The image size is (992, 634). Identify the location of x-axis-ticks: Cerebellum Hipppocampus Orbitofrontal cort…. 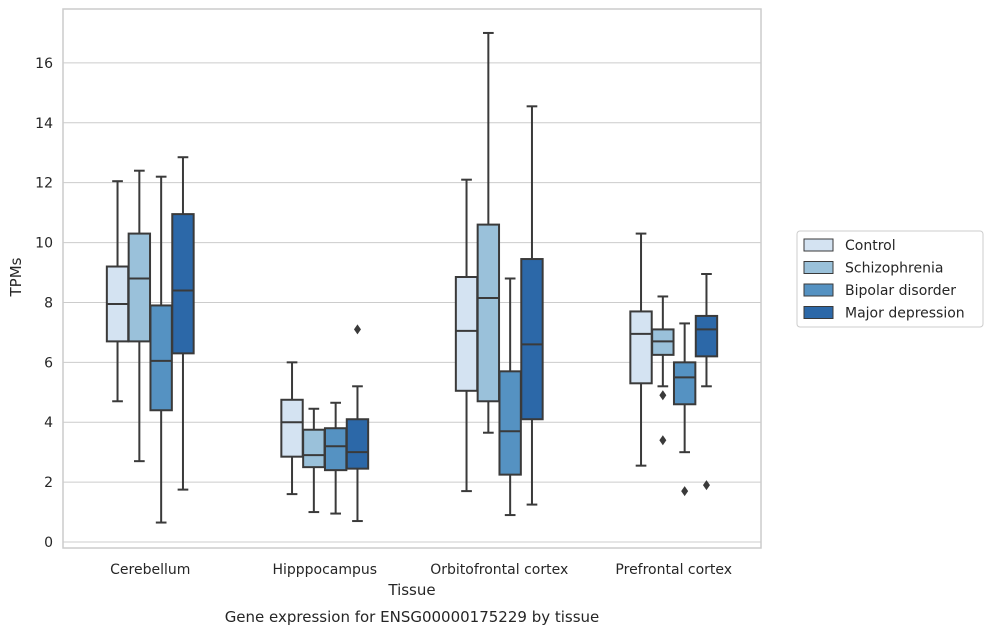
(421, 570).